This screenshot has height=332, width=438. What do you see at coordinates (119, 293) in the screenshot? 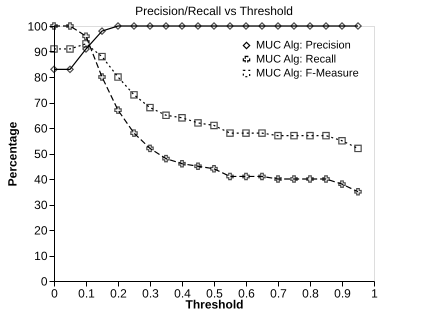
I see `x-tick-label: 0.2` at bounding box center [119, 293].